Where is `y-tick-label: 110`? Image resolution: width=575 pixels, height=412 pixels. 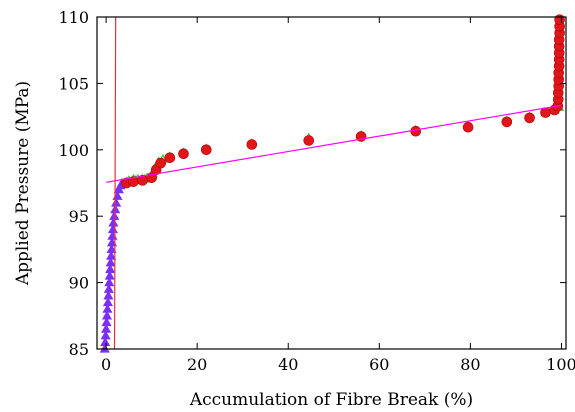
y-tick-label: 110 is located at coordinates (73, 17).